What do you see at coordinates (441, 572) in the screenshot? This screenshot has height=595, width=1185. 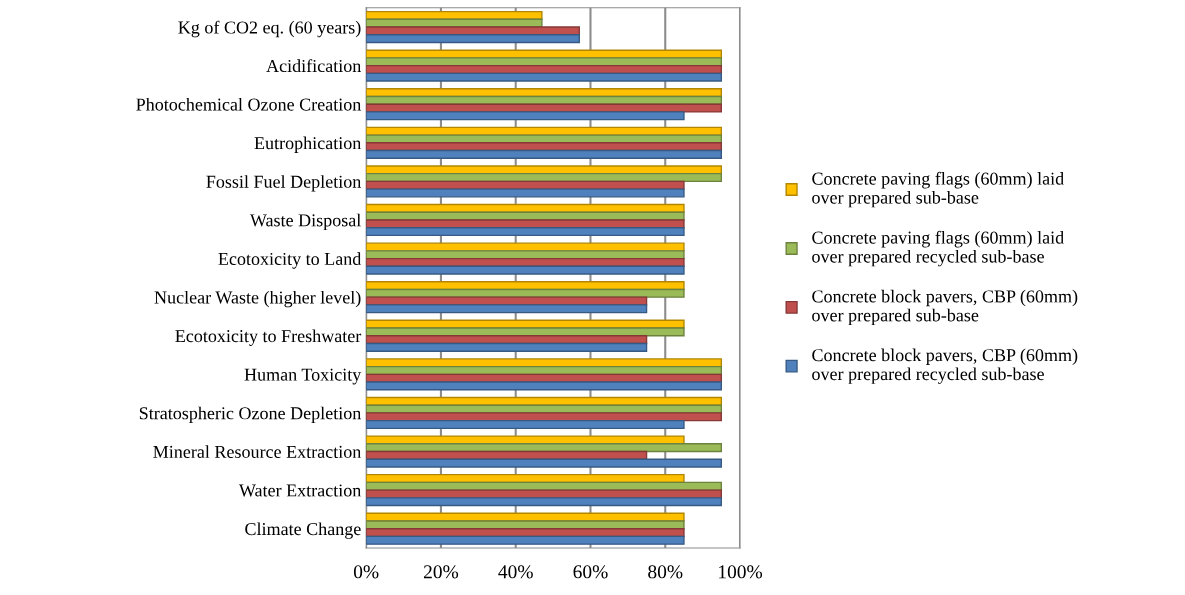 I see `x-tick-label: 20%` at bounding box center [441, 572].